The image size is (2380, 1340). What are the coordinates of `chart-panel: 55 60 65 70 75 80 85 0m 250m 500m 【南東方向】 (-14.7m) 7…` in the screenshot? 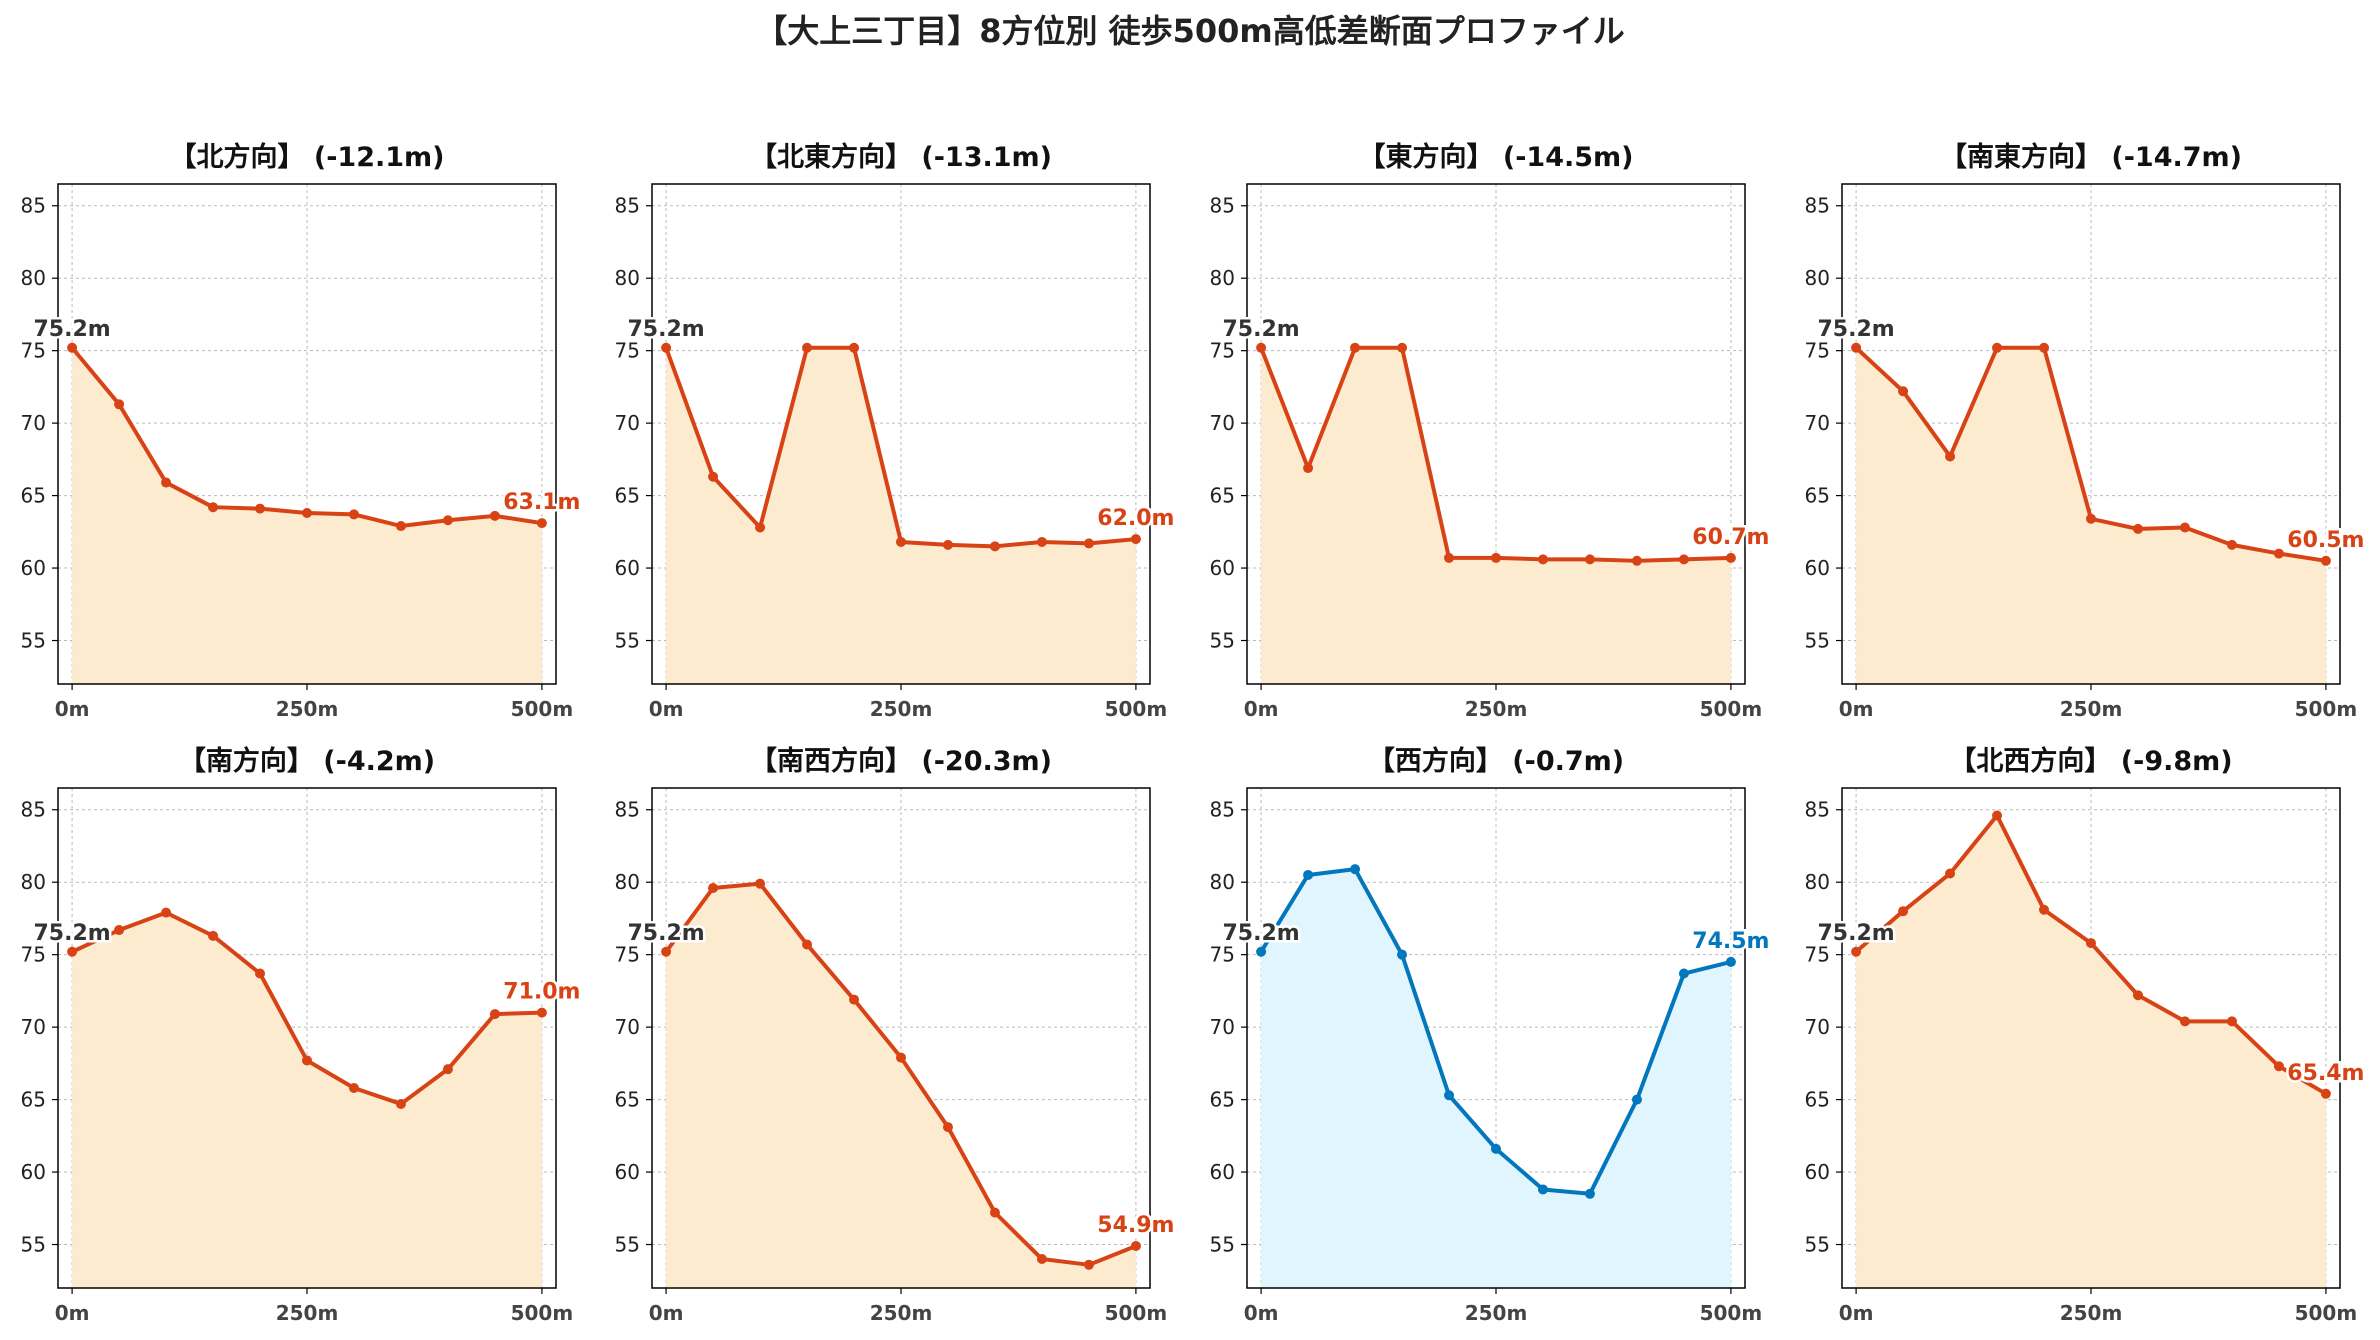 It's located at (2086, 431).